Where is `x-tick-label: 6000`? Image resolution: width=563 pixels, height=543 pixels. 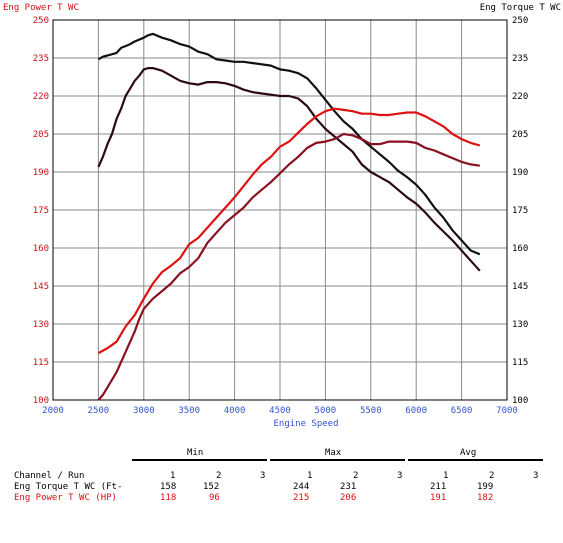
x-tick-label: 6000 is located at coordinates (416, 411).